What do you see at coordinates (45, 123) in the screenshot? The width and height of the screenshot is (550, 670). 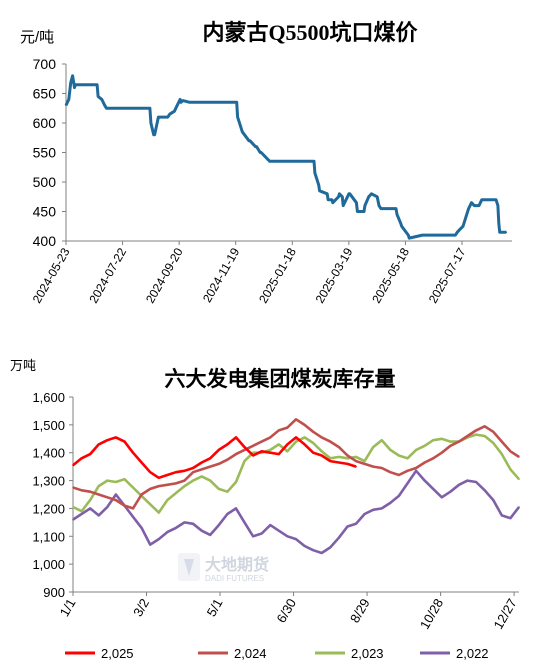 I see `y-tick-label: 600` at bounding box center [45, 123].